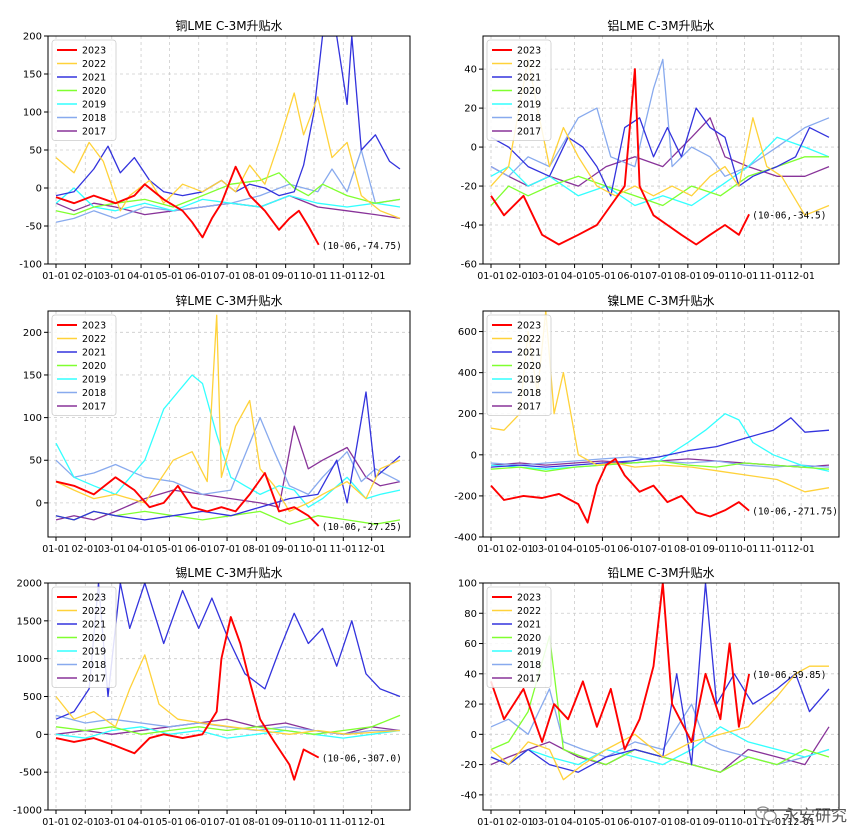 This screenshot has height=834, width=865. Describe the element at coordinates (228, 473) in the screenshot. I see `series-line-2017` at that location.